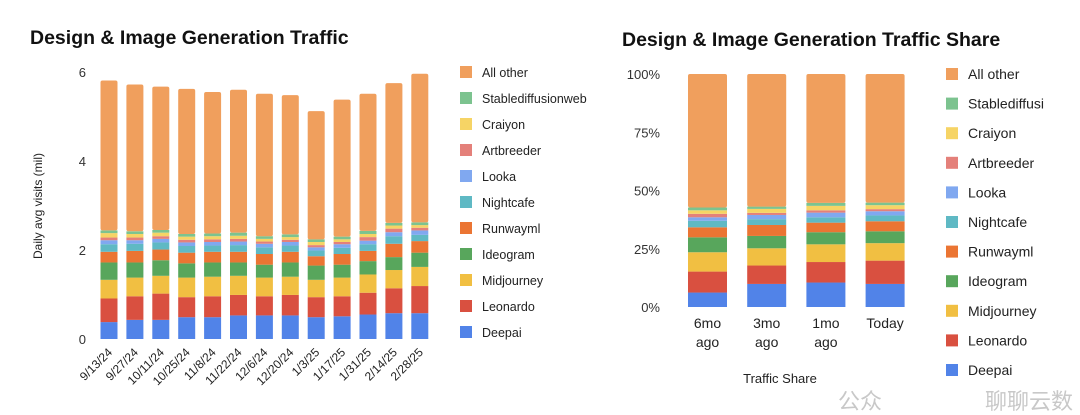 This screenshot has height=415, width=1080. What do you see at coordinates (708, 342) in the screenshot?
I see `x-tick-label: ago` at bounding box center [708, 342].